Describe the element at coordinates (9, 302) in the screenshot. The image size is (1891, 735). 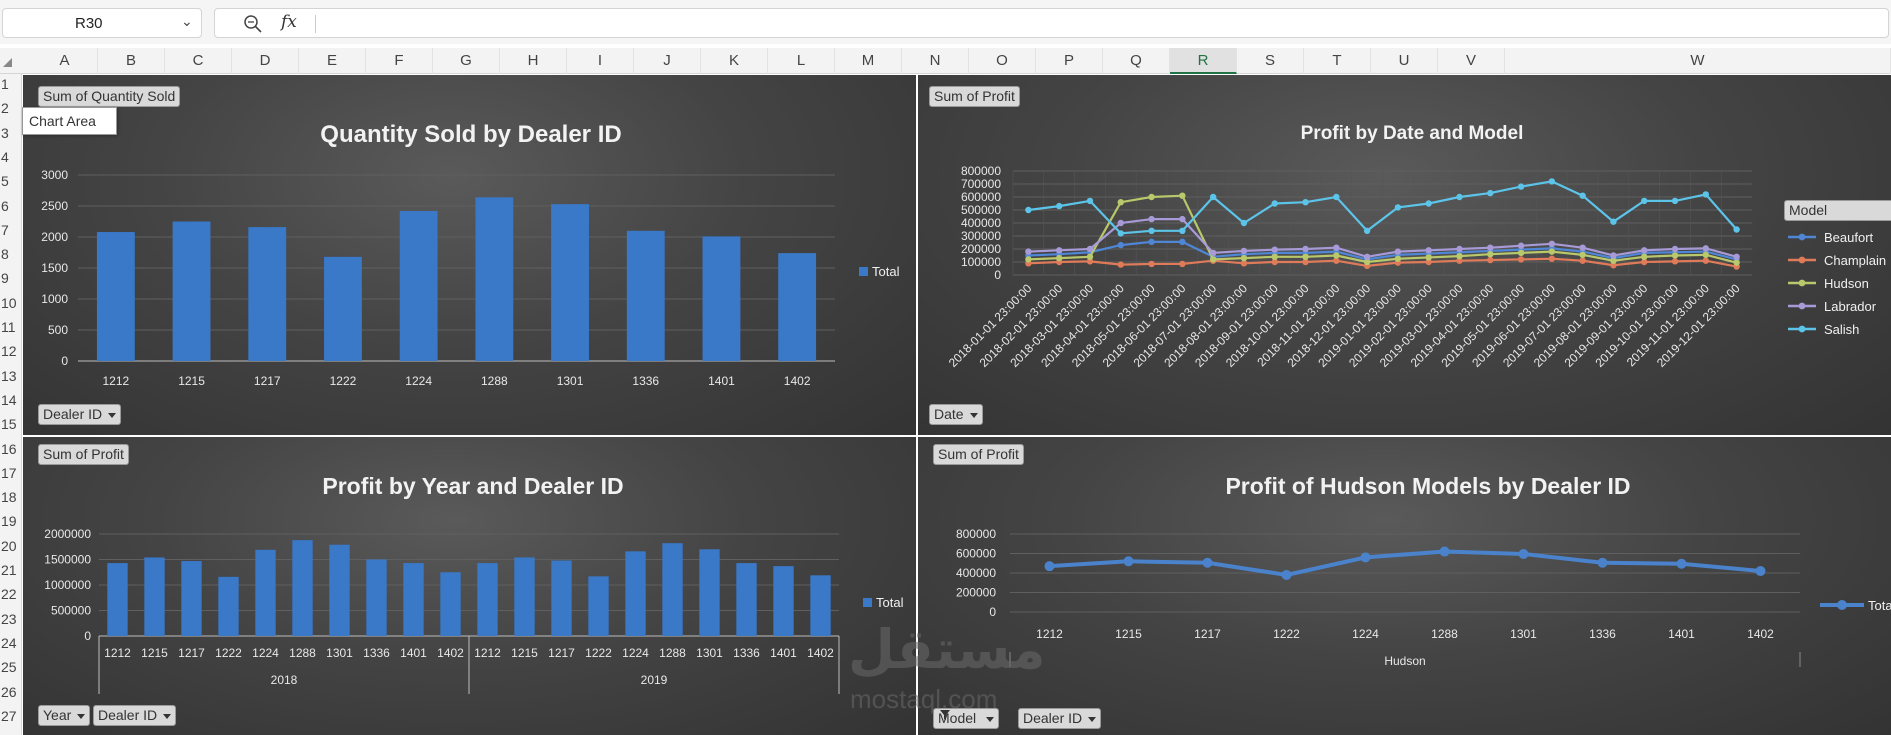
I see `row-header-10: 10` at that location.